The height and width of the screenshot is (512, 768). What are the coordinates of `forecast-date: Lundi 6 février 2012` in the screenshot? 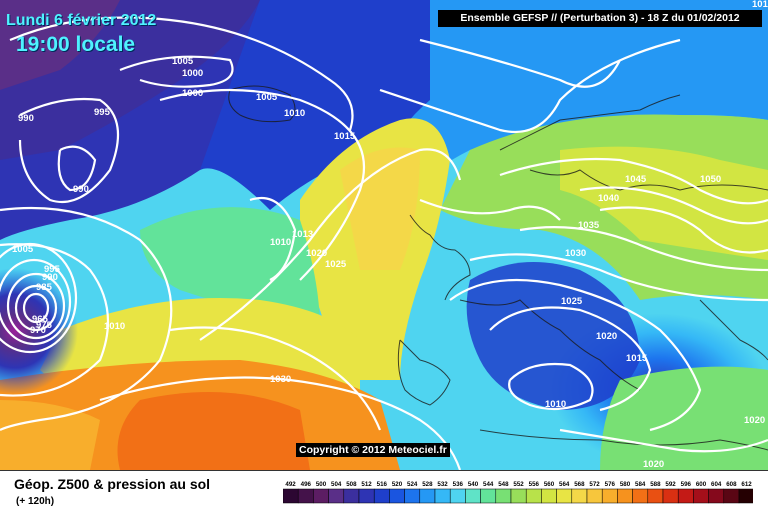 It's located at (81, 20).